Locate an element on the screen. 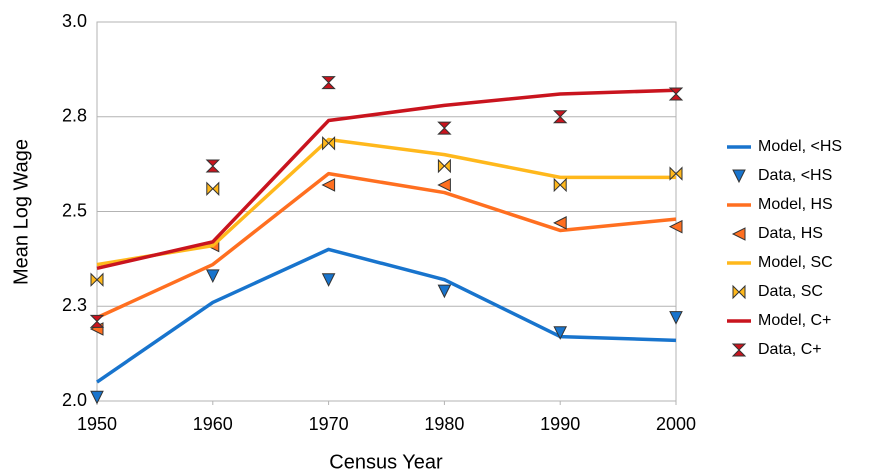 This screenshot has height=476, width=876. y-axis-label: Mean Log Wage is located at coordinates (21, 212).